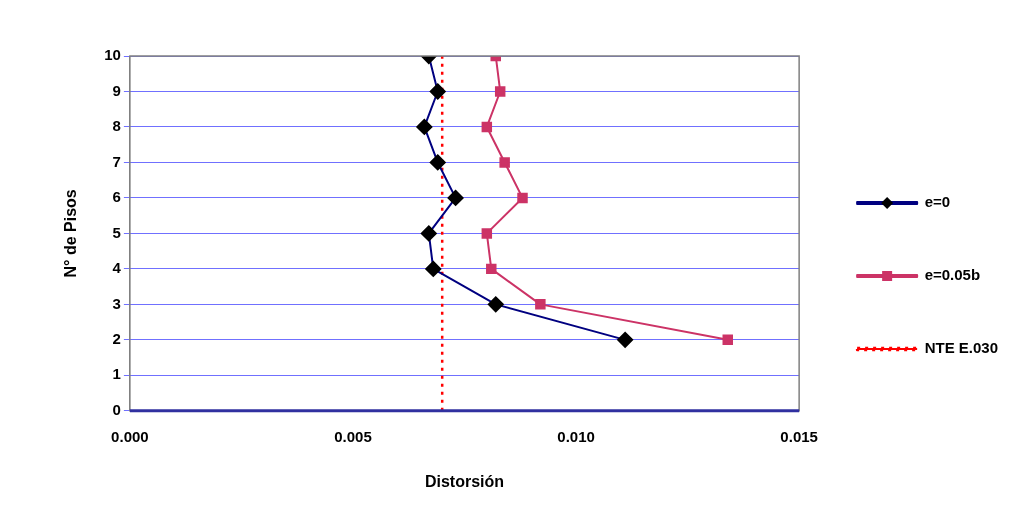  Describe the element at coordinates (116, 374) in the screenshot. I see `y-tick-label: 1` at that location.